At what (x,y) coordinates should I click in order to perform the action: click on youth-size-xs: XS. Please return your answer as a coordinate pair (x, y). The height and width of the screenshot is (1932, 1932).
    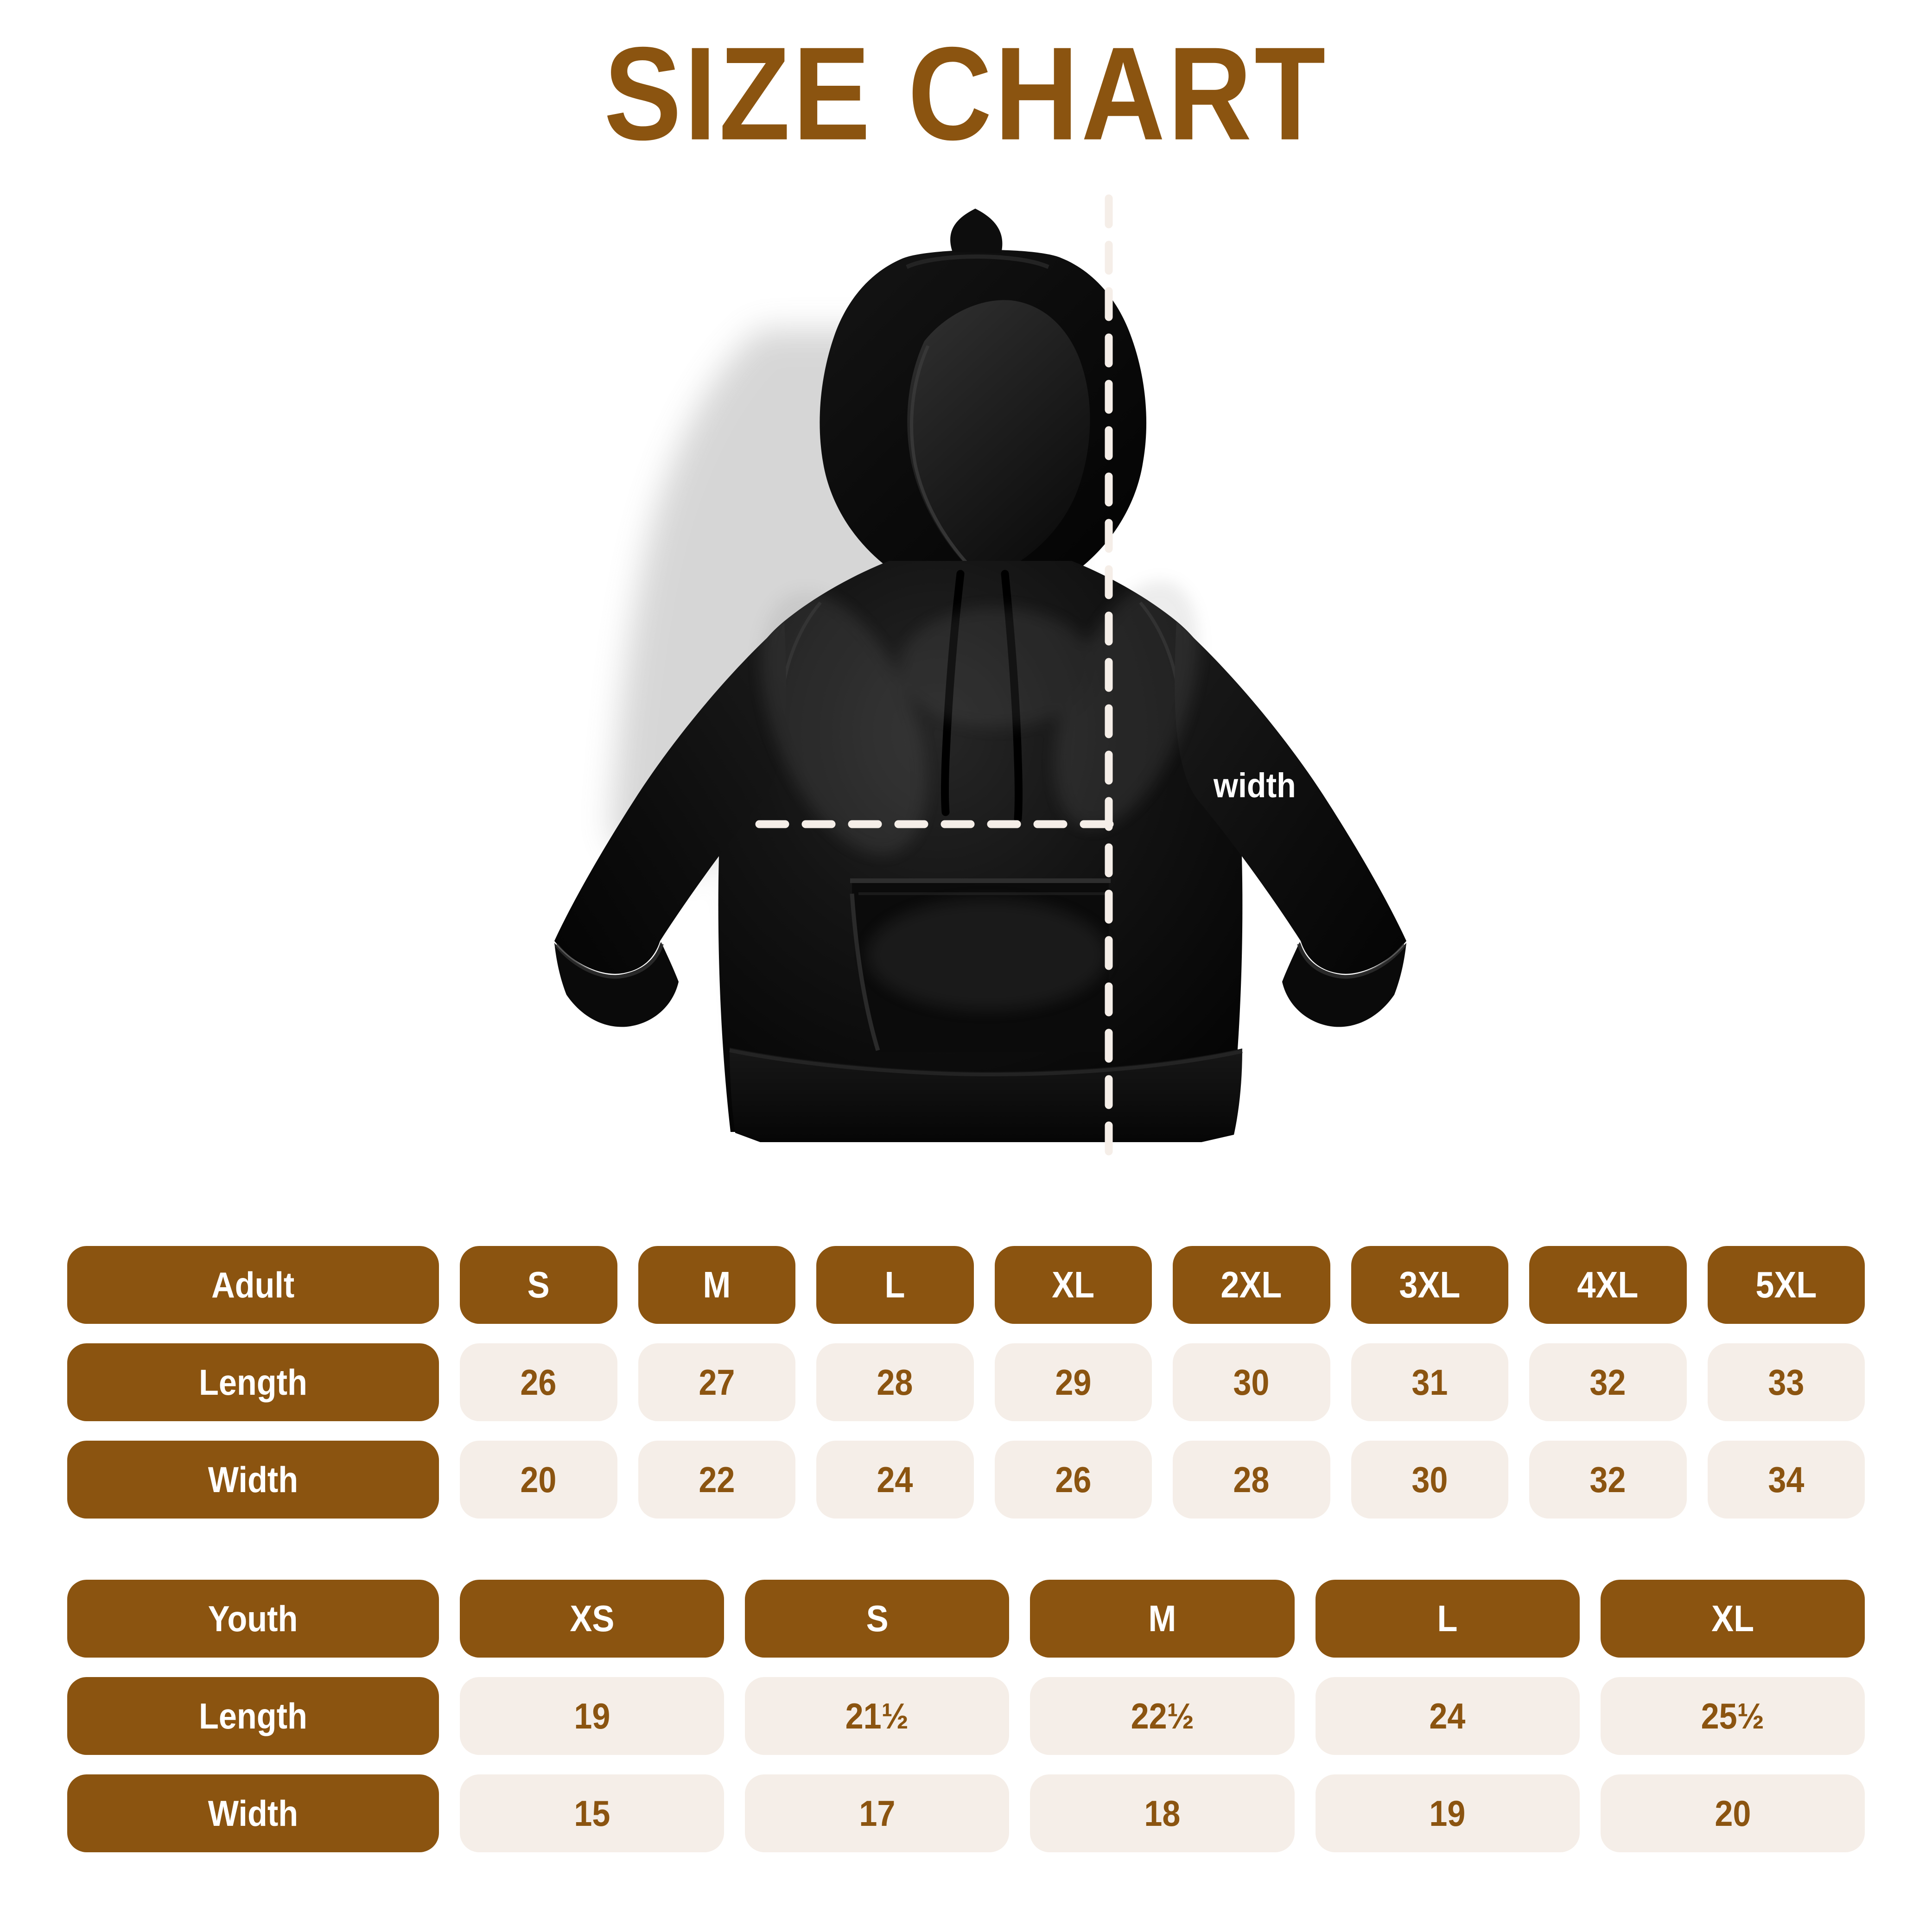
    Looking at the image, I should click on (592, 1619).